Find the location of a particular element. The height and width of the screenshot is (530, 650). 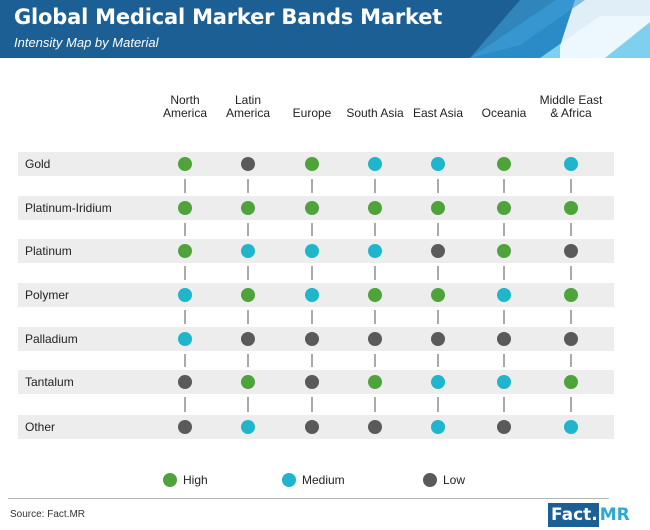

row-label: Polymer is located at coordinates (47, 295).